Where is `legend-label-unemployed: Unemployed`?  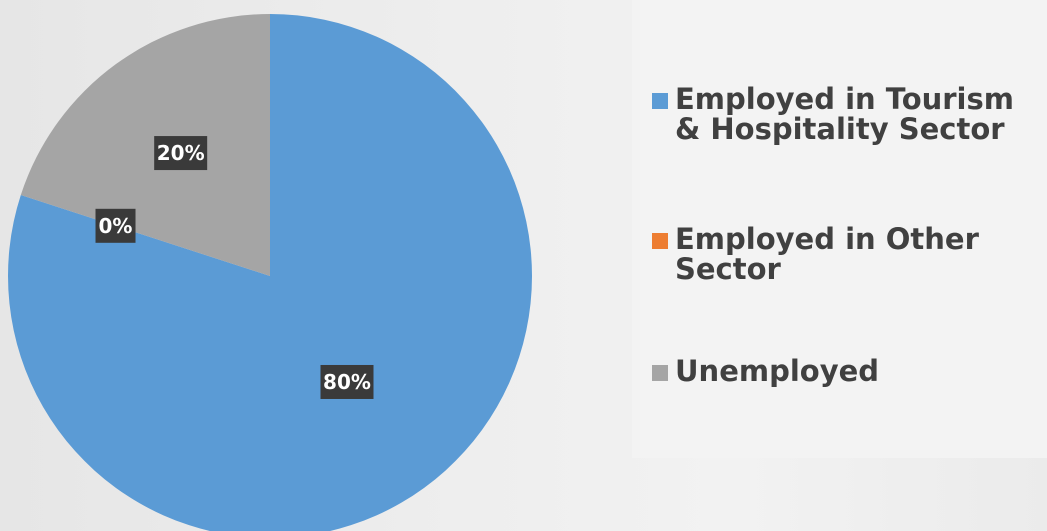 legend-label-unemployed: Unemployed is located at coordinates (777, 371).